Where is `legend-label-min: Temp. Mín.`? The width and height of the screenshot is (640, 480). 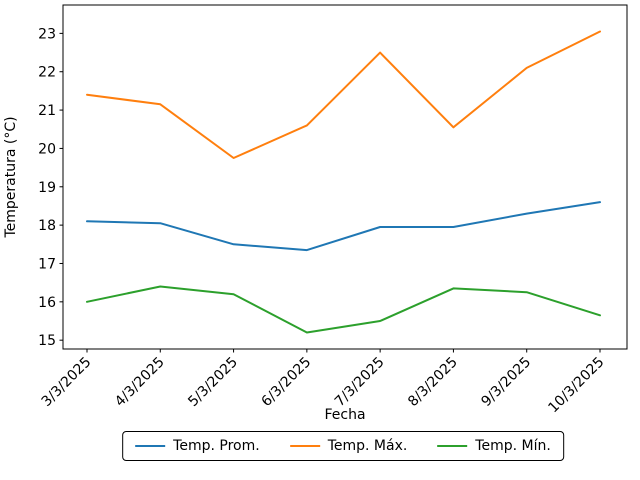
legend-label-min: Temp. Mín. is located at coordinates (513, 446).